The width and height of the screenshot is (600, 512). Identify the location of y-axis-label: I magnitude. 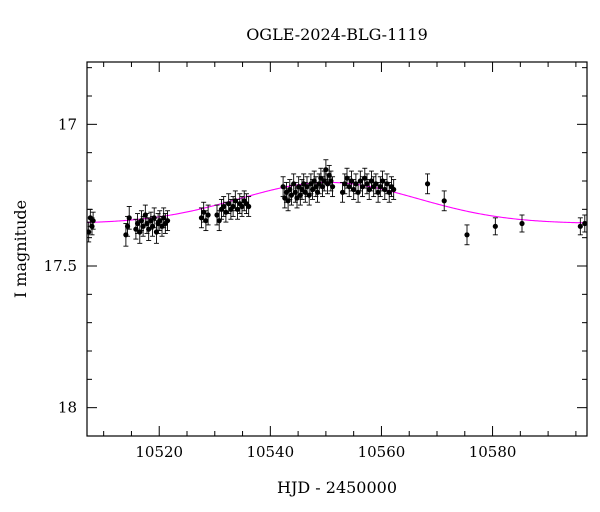
(20, 249).